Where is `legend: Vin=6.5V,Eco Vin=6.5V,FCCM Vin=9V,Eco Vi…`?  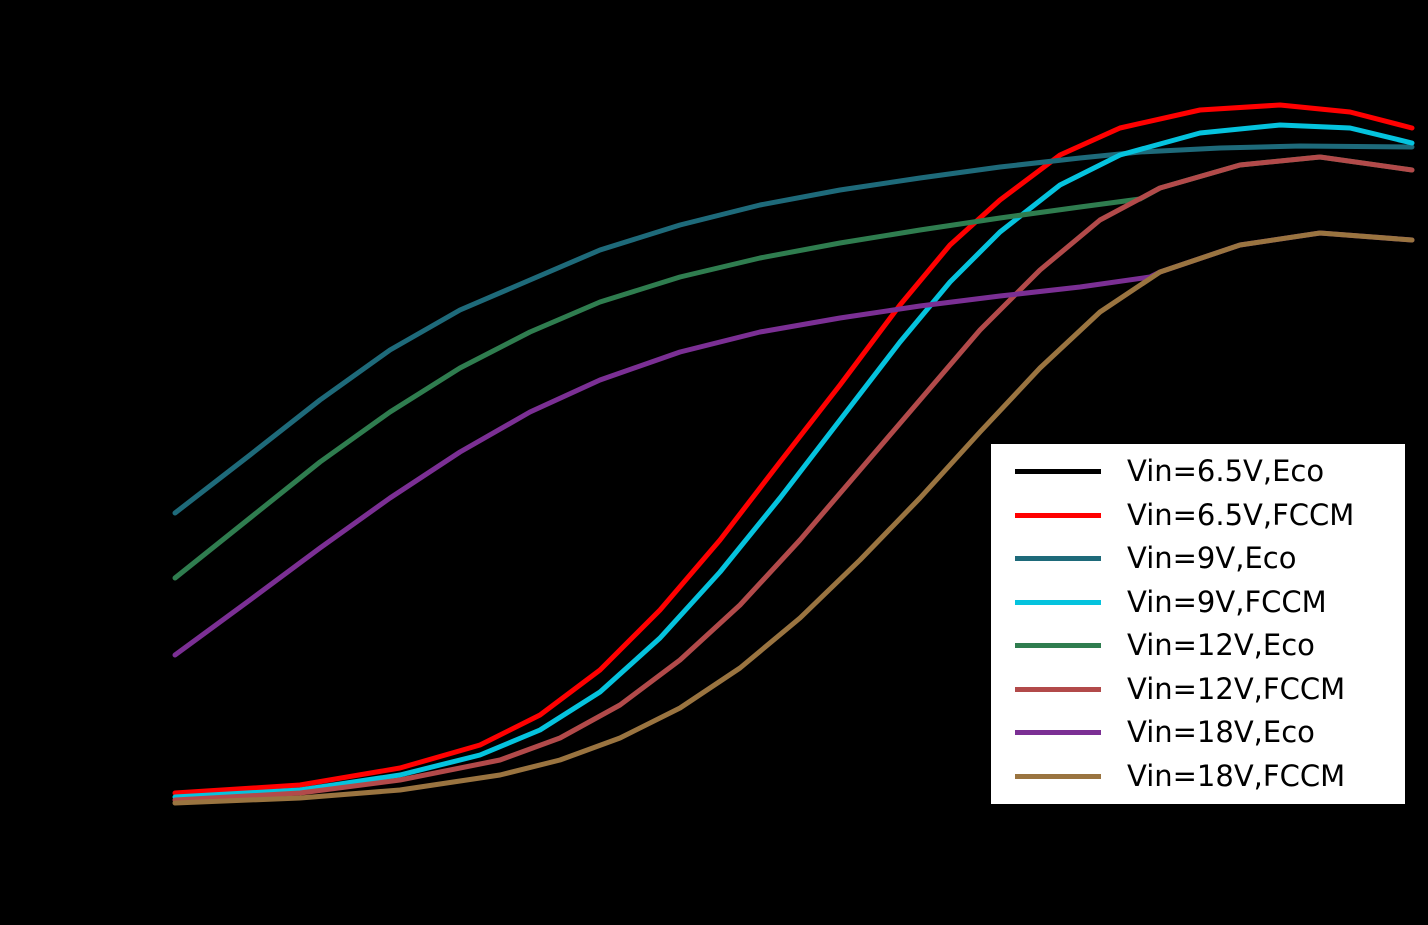 legend: Vin=6.5V,Eco Vin=6.5V,FCCM Vin=9V,Eco Vi… is located at coordinates (1198, 624).